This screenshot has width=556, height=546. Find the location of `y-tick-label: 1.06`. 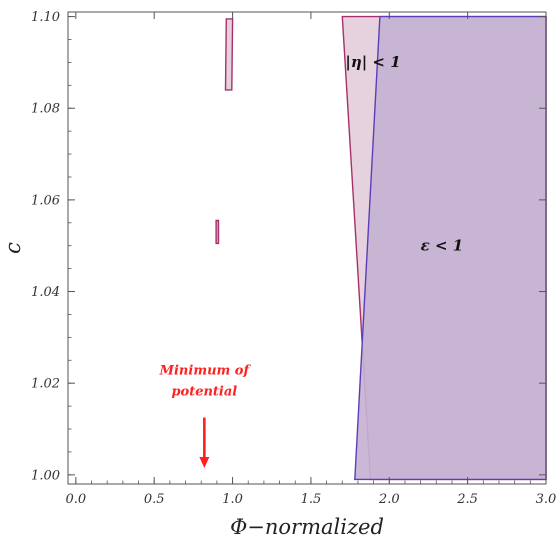

y-tick-label: 1.06 is located at coordinates (45, 200).